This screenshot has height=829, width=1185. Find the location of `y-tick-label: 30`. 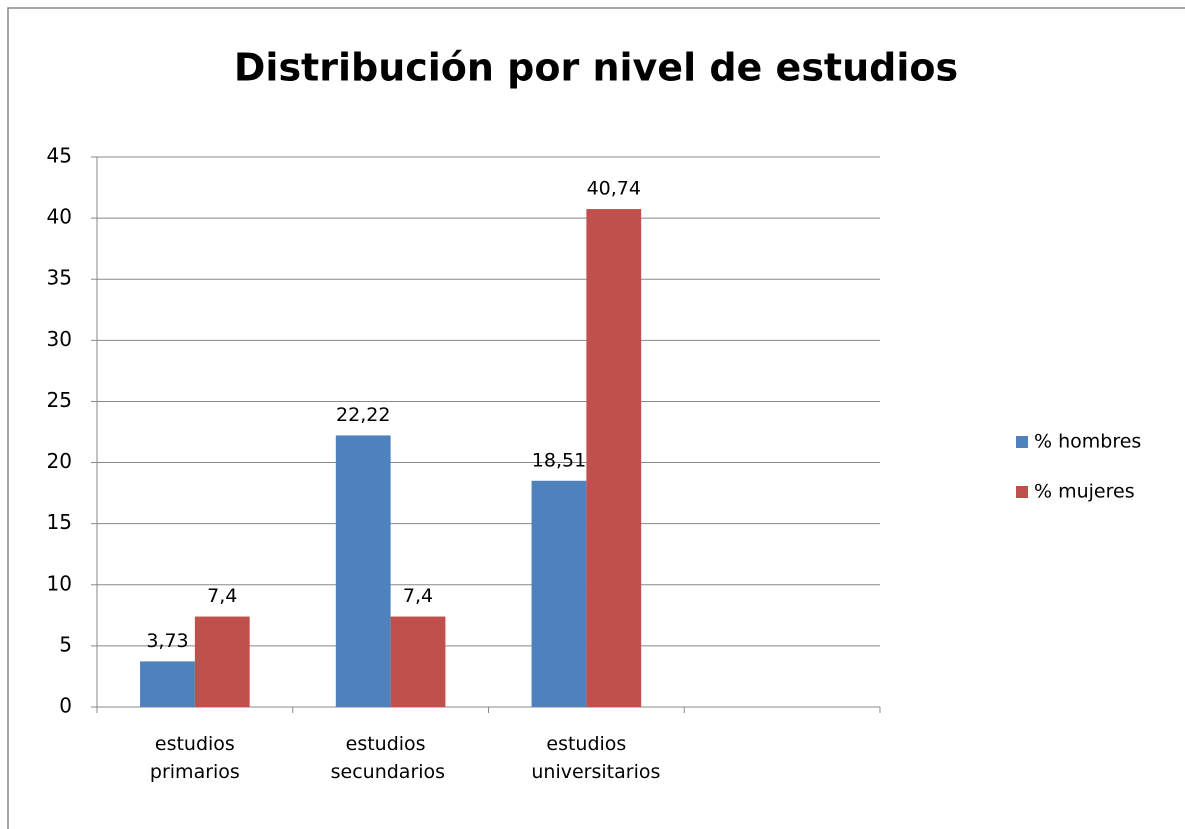

y-tick-label: 30 is located at coordinates (59, 339).